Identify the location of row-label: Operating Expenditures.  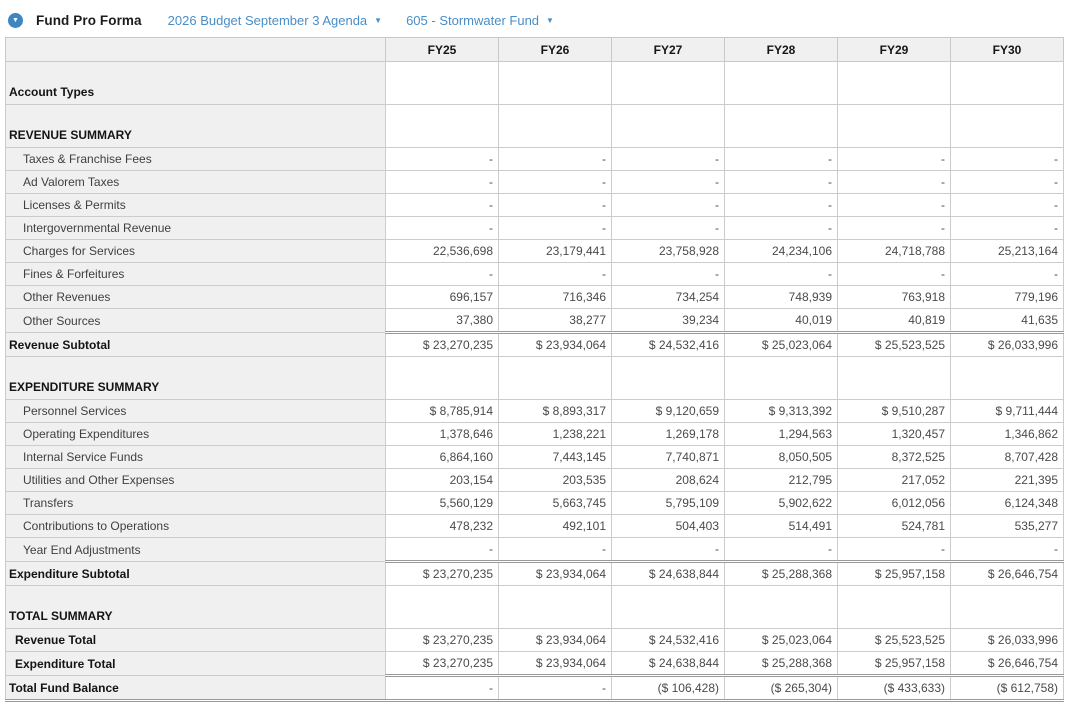
(195, 434).